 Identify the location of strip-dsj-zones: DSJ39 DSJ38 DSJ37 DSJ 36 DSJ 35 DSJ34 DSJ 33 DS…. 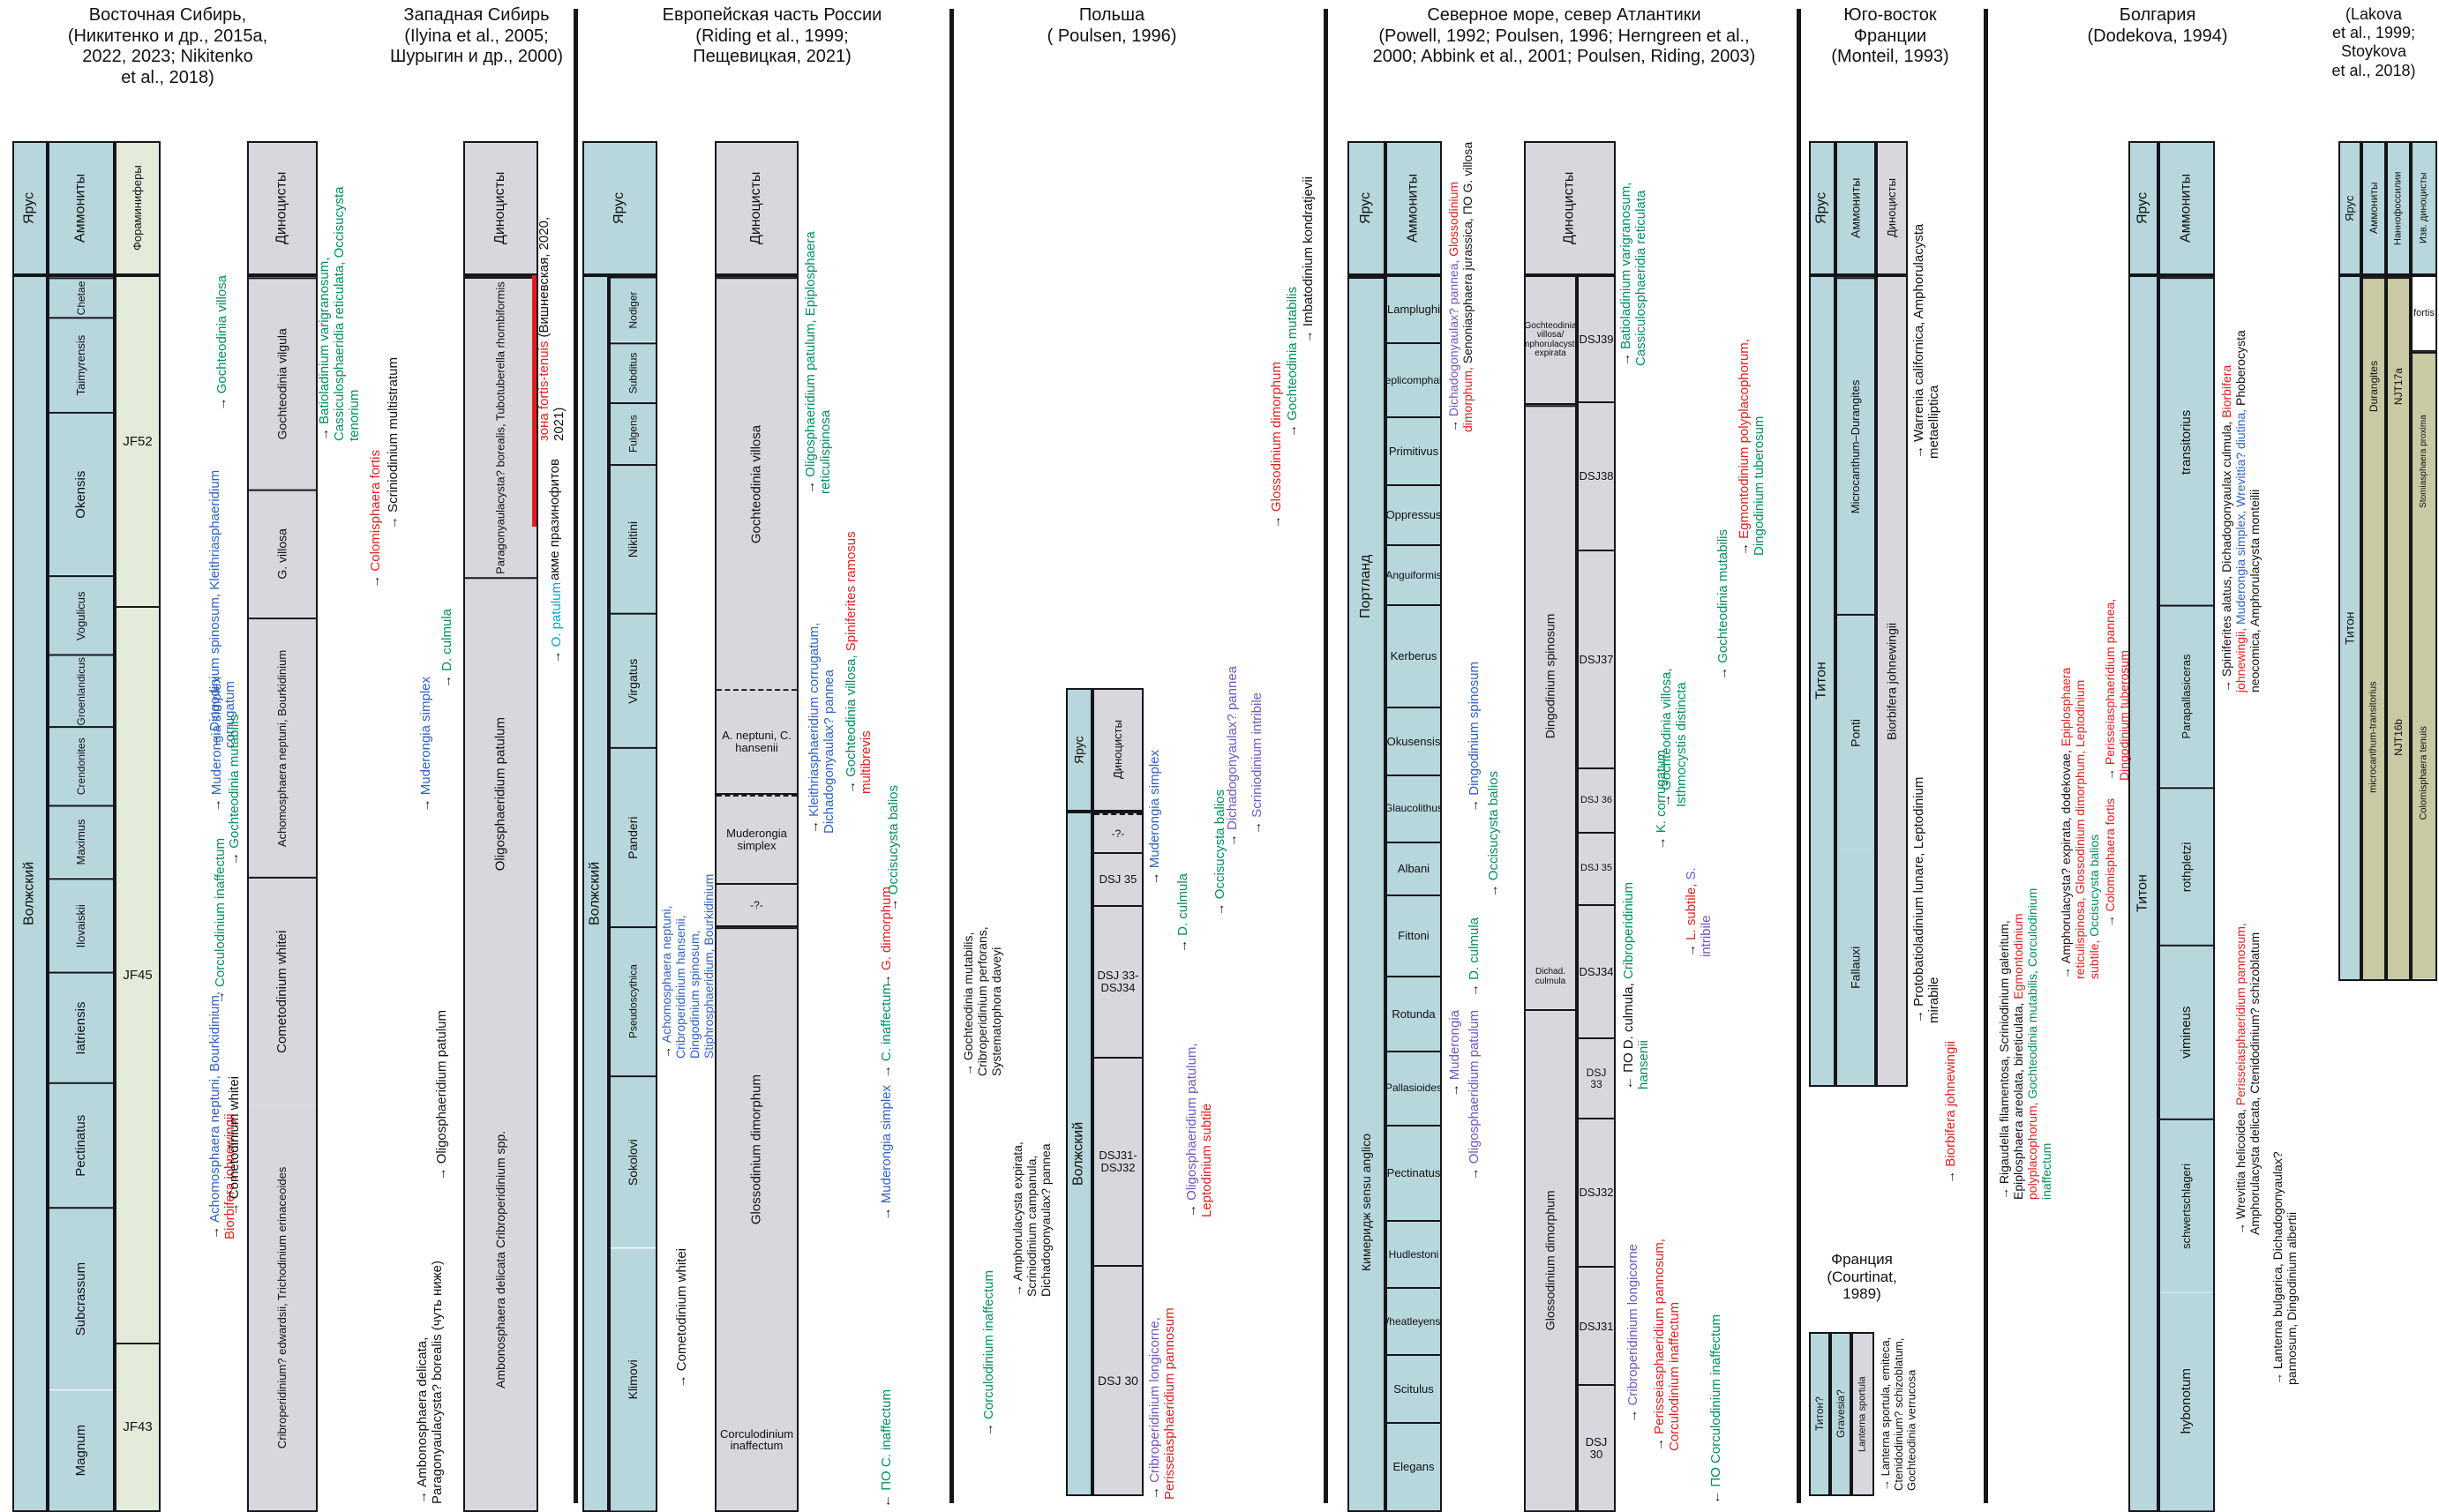
(1596, 893).